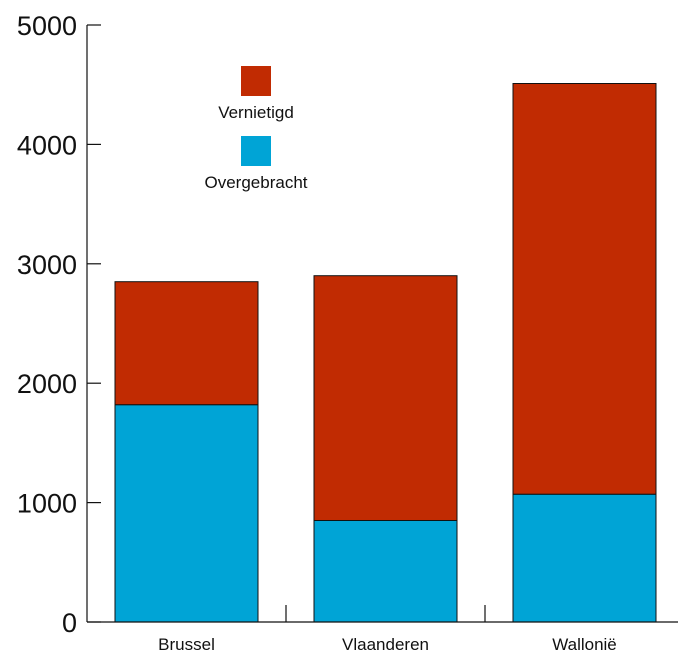 Image resolution: width=678 pixels, height=651 pixels. Describe the element at coordinates (385, 643) in the screenshot. I see `x-tick-label: Vlaanderen` at that location.